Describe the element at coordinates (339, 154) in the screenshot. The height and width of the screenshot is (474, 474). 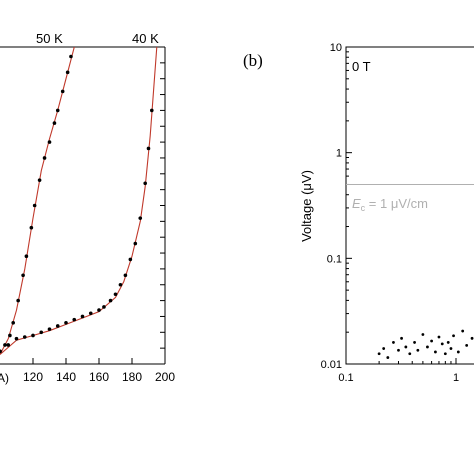
I see `panel-b-y-tick-label: 1` at that location.